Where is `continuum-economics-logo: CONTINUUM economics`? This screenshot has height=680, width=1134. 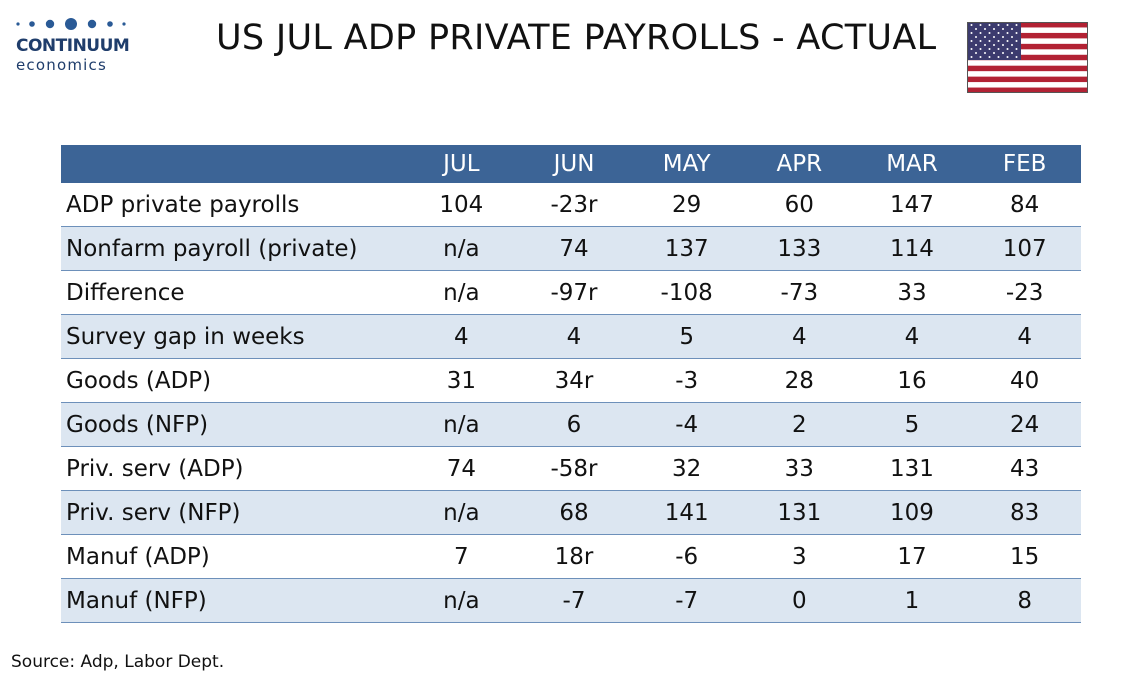 continuum-economics-logo: CONTINUUM economics is located at coordinates (74, 45).